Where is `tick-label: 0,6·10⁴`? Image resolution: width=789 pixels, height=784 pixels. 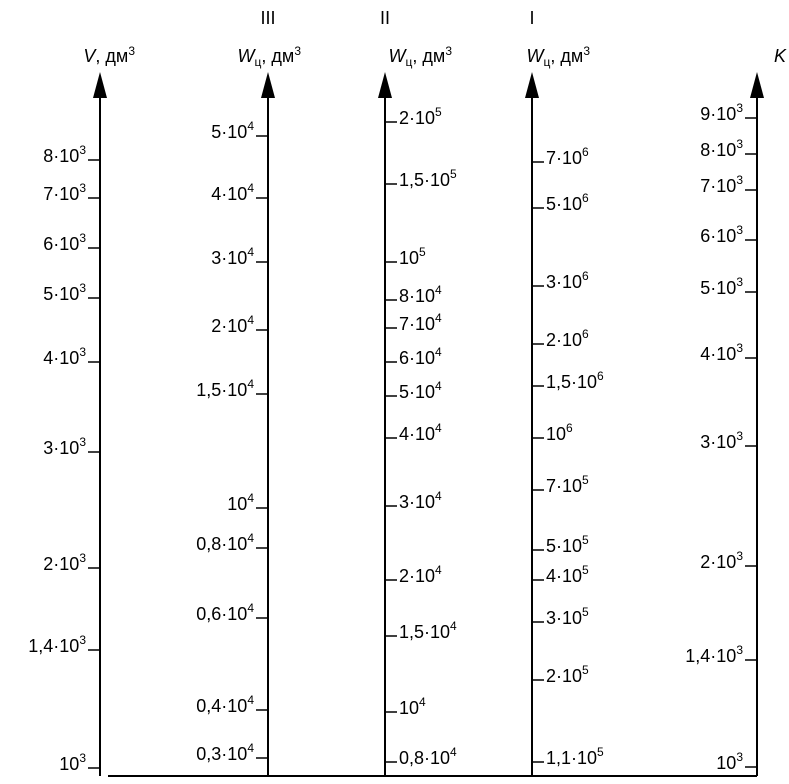 tick-label: 0,6·10⁴ is located at coordinates (225, 612).